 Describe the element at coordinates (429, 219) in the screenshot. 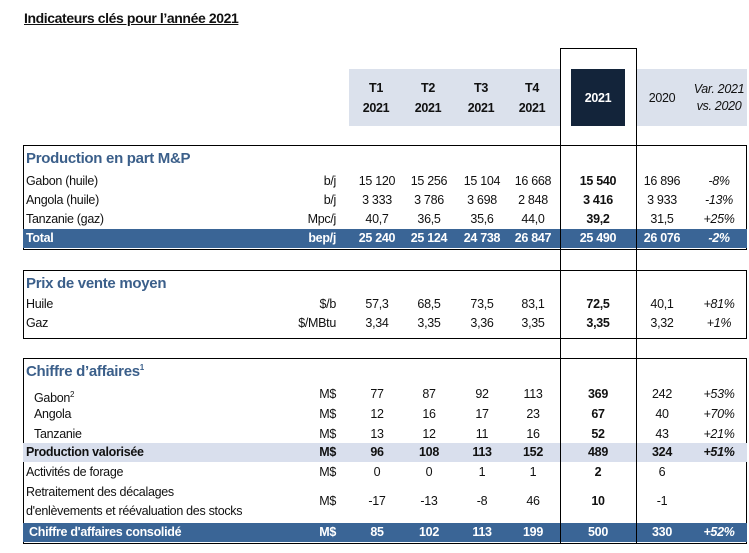

I see `value-t2: 36,5` at that location.